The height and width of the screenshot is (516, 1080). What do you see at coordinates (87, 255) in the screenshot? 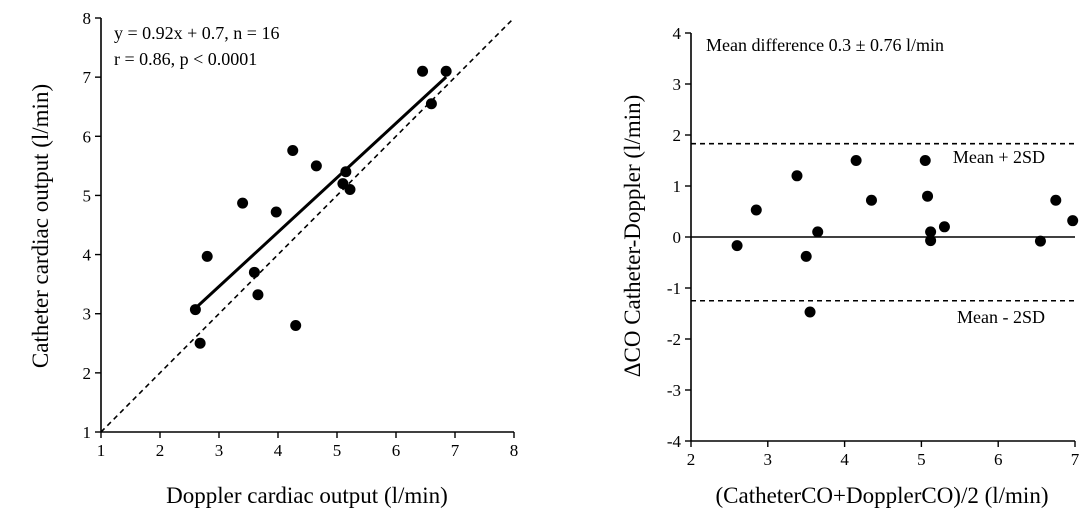
I see `left-y-tick-label: 4` at bounding box center [87, 255].